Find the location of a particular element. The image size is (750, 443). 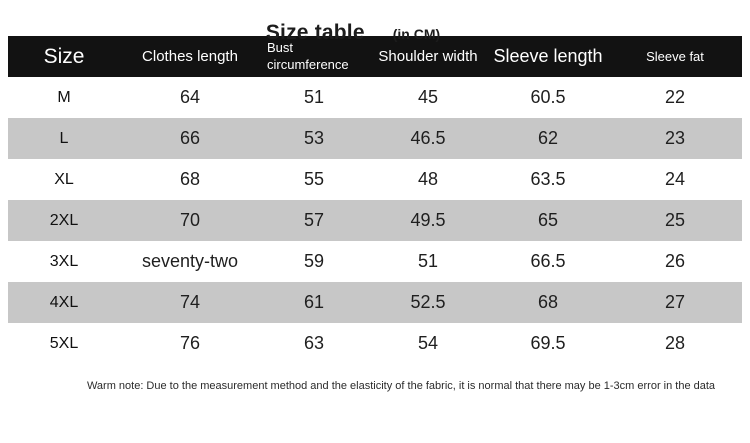

column-header-sleeve-fat: Sleeve fat is located at coordinates (675, 56).